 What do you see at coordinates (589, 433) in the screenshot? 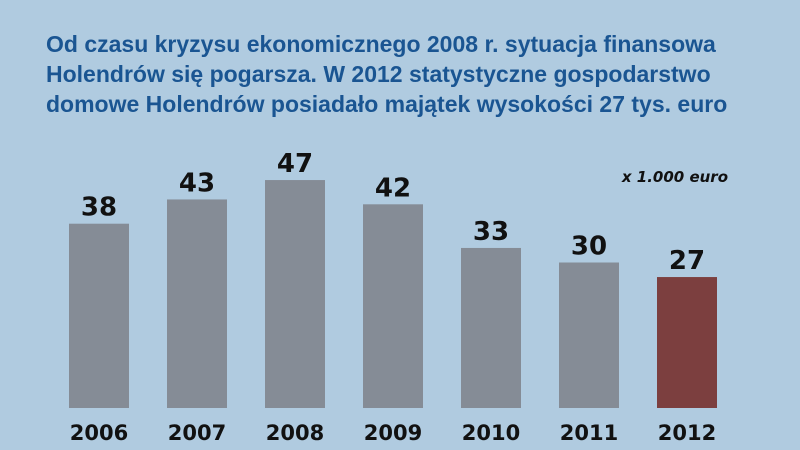
I see `x-tick-label: 2011` at bounding box center [589, 433].